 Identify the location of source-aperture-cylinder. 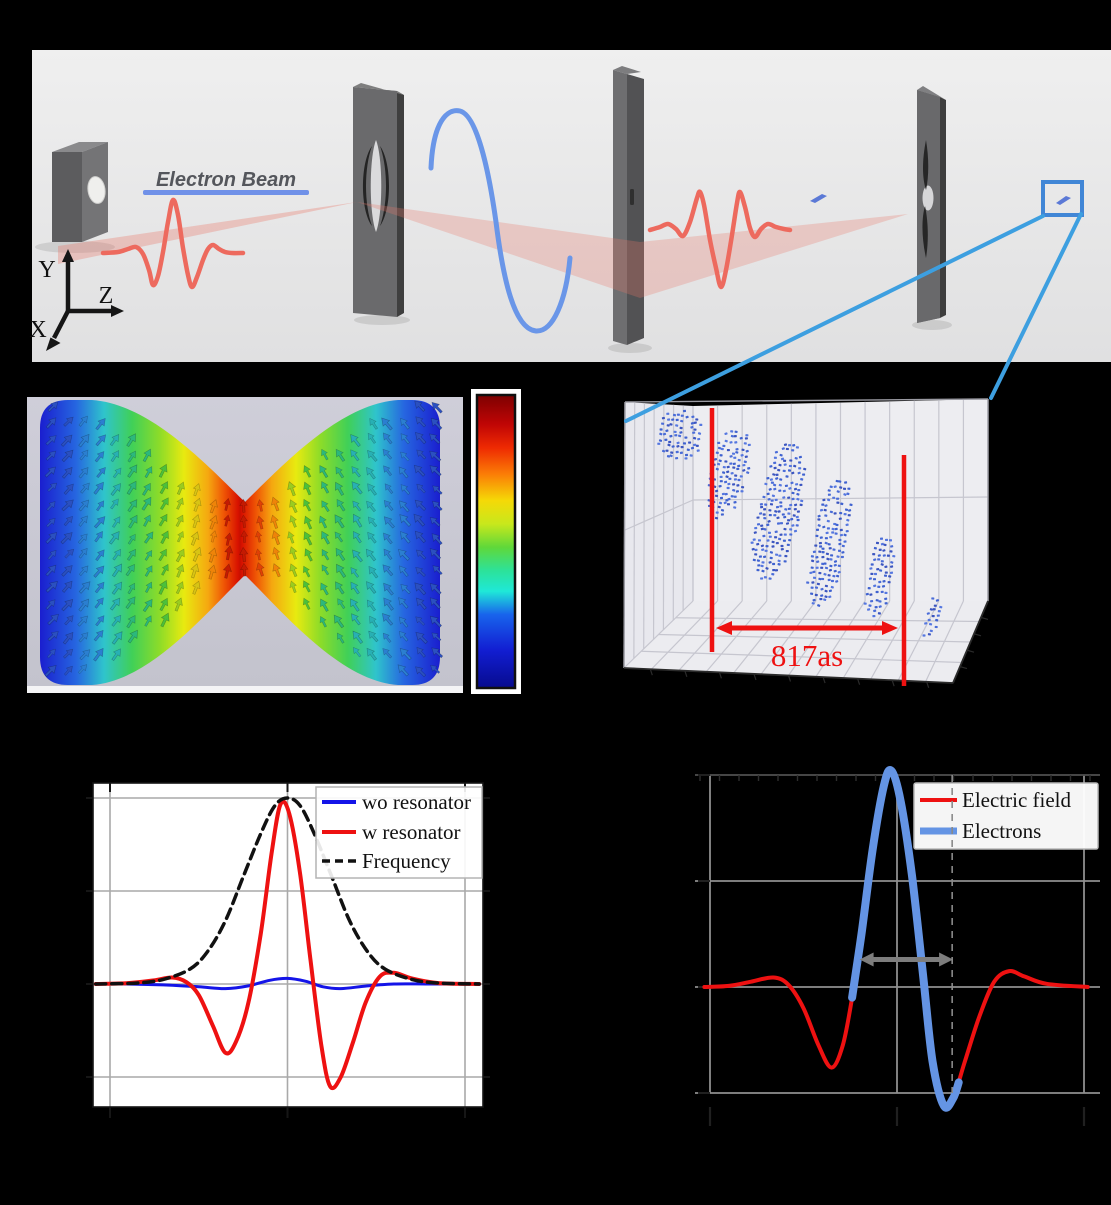
(96, 190).